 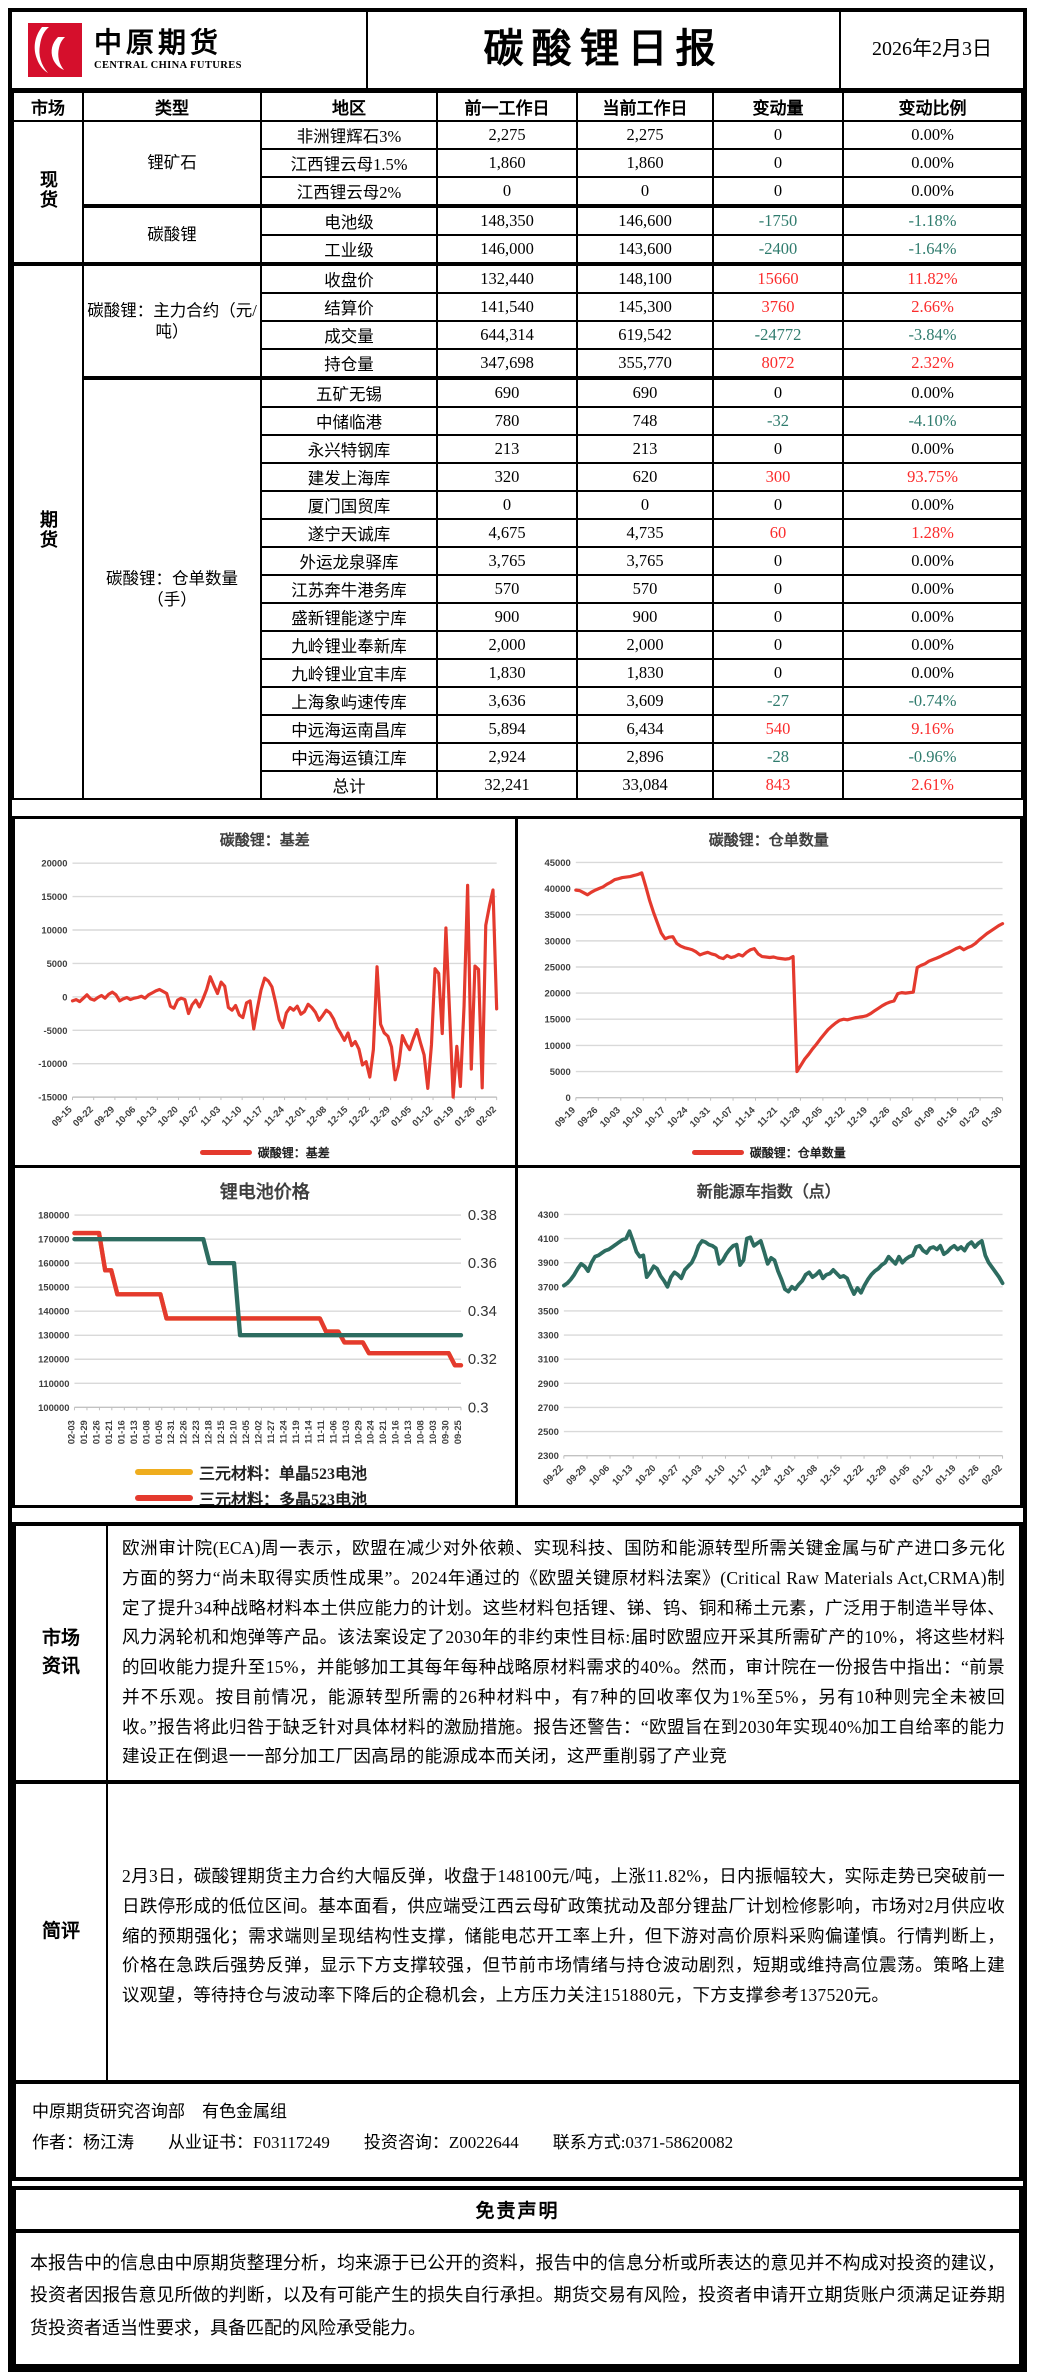 I want to click on current-workday-value: 0, so click(x=645, y=191).